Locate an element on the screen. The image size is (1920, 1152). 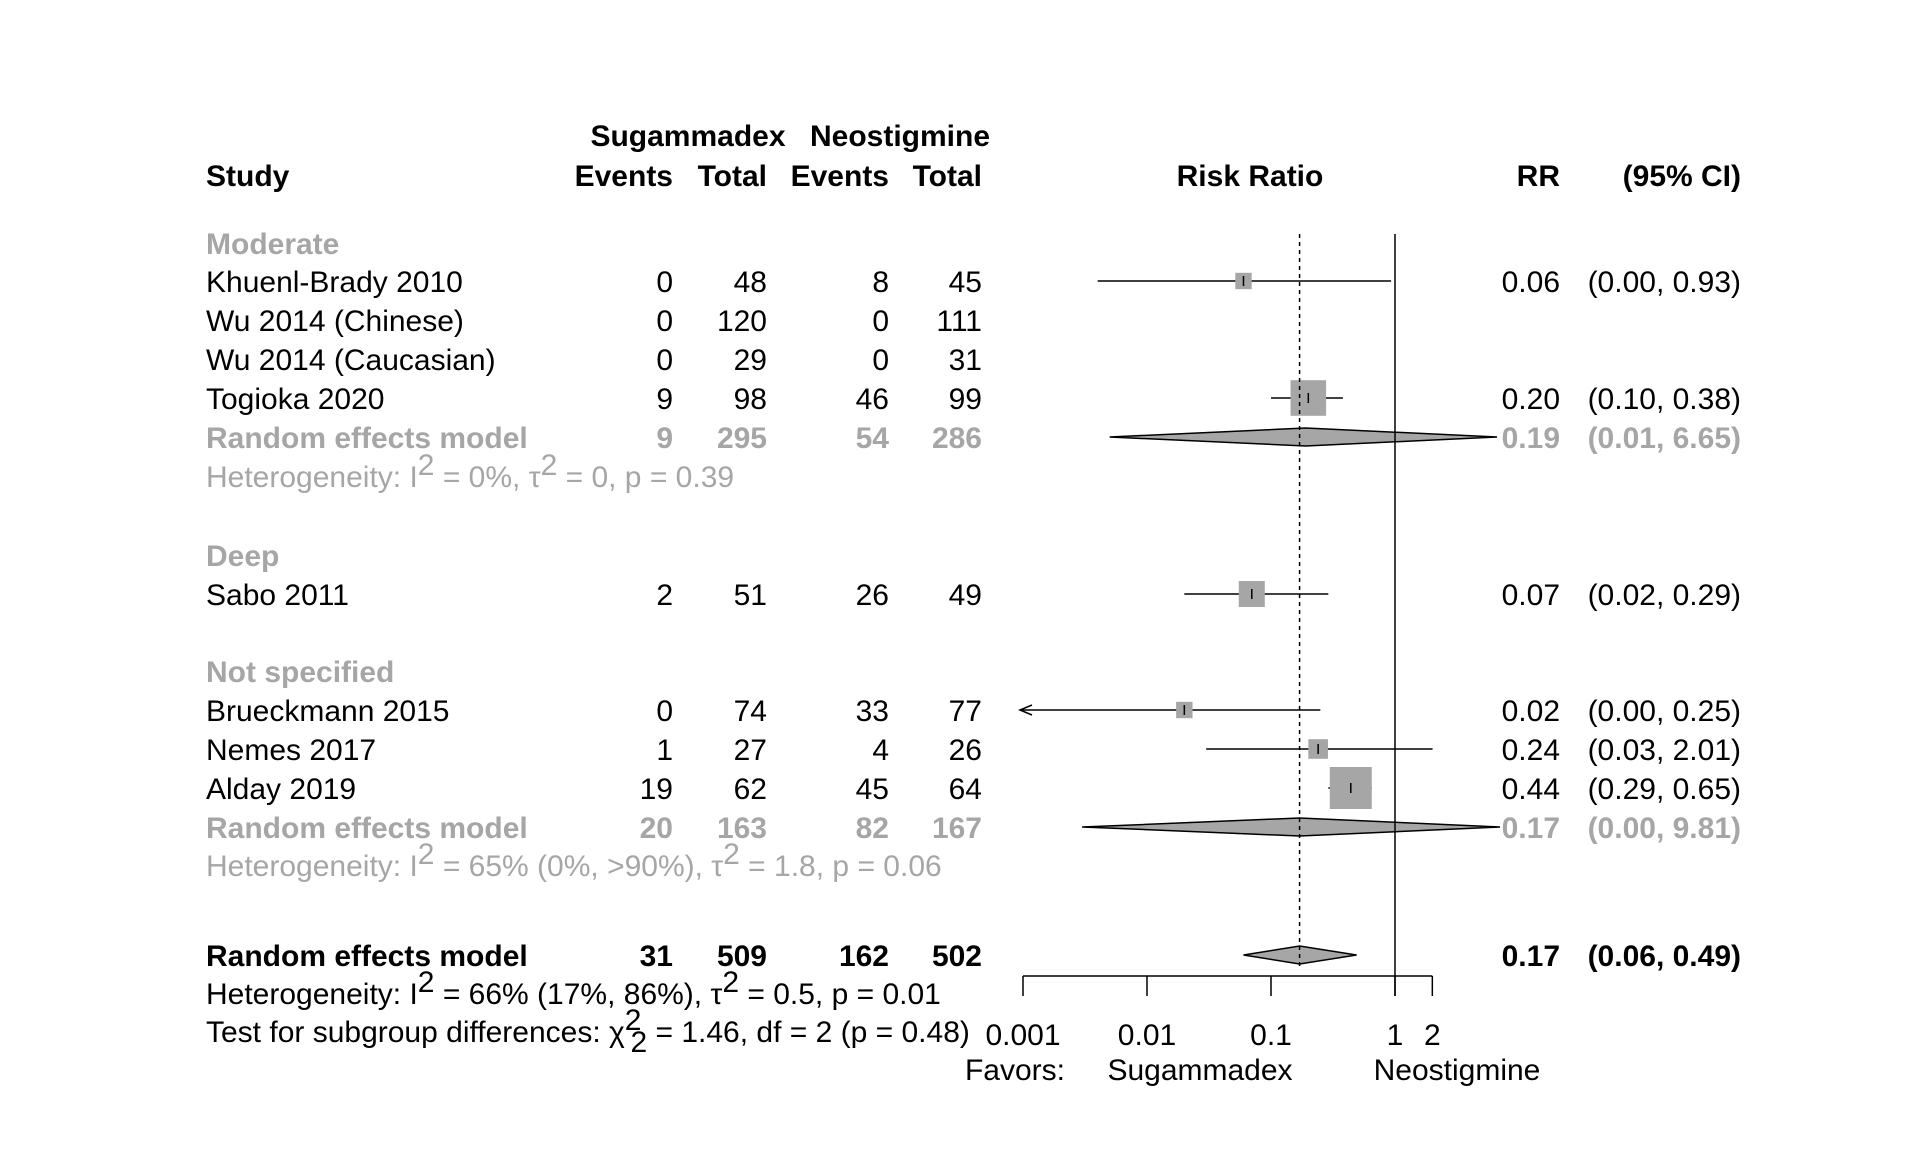
overall-neo-total: 502 is located at coordinates (957, 956).